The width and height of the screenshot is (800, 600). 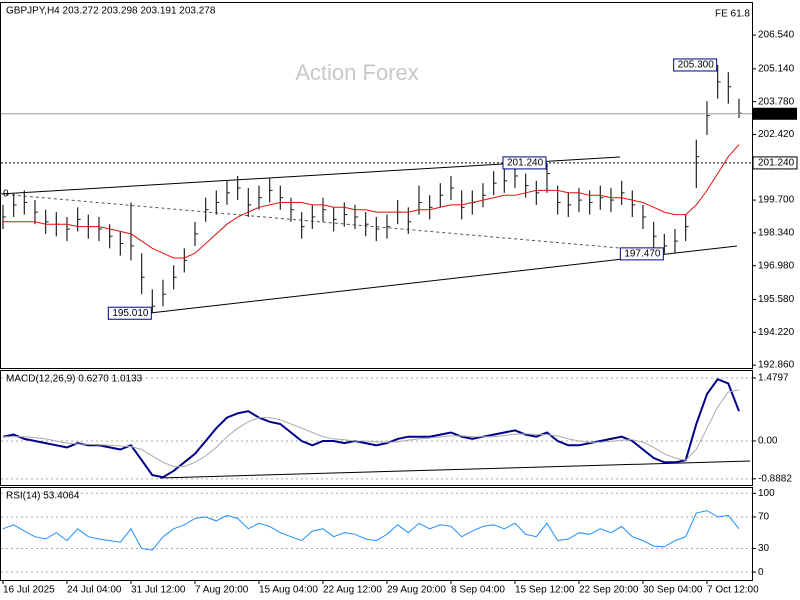 I want to click on level-label: 201.240, so click(x=776, y=163).